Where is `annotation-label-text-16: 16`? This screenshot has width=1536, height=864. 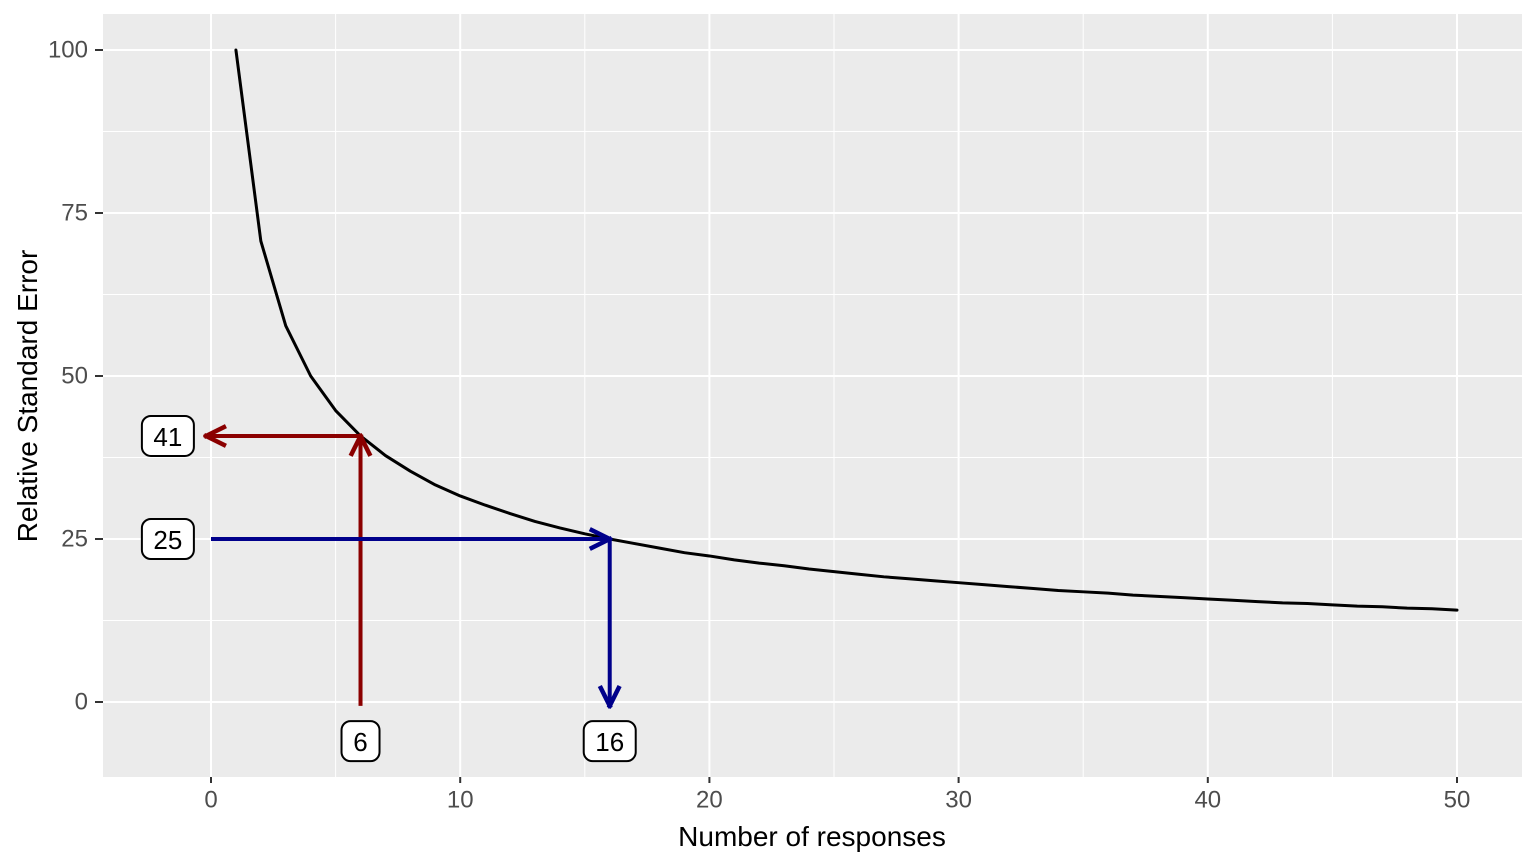
annotation-label-text-16: 16 is located at coordinates (609, 742).